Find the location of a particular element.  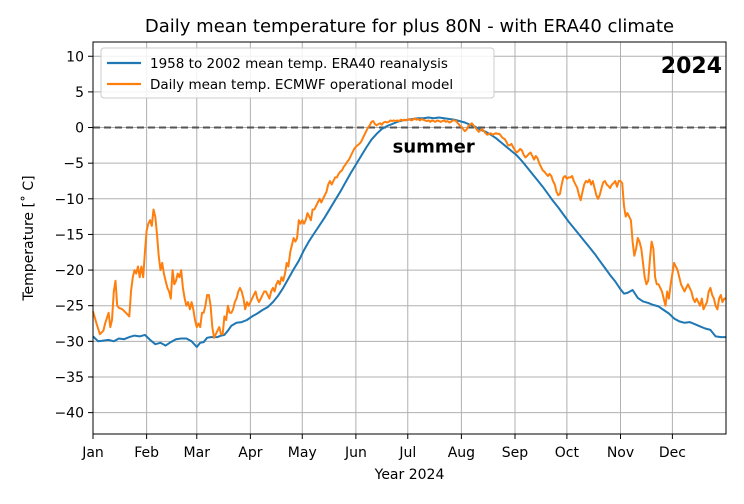

y-axis-label: Temperature [˚ C] is located at coordinates (28, 238).